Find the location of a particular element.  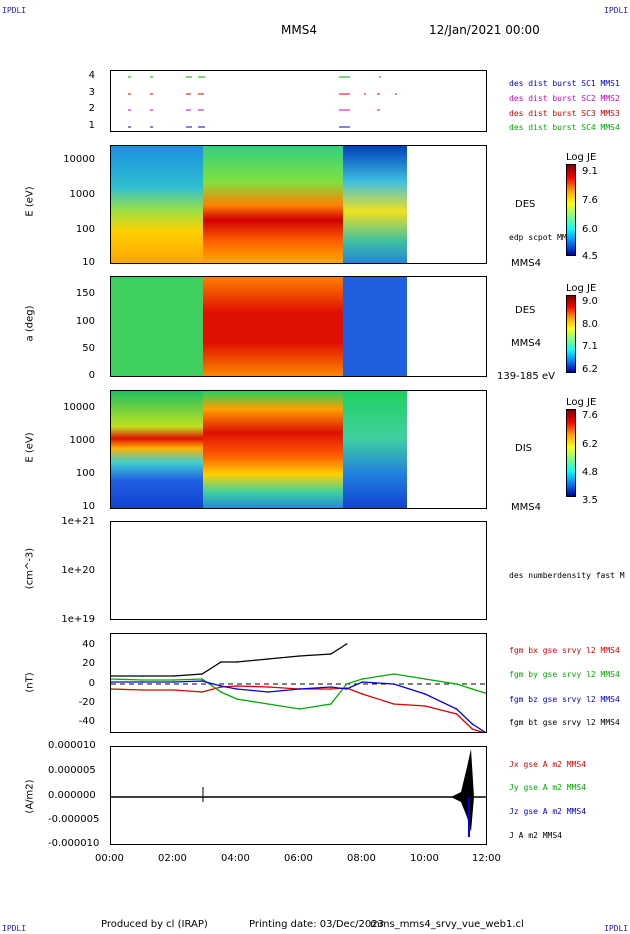

b-ytick-m40: -40 is located at coordinates (86, 721).